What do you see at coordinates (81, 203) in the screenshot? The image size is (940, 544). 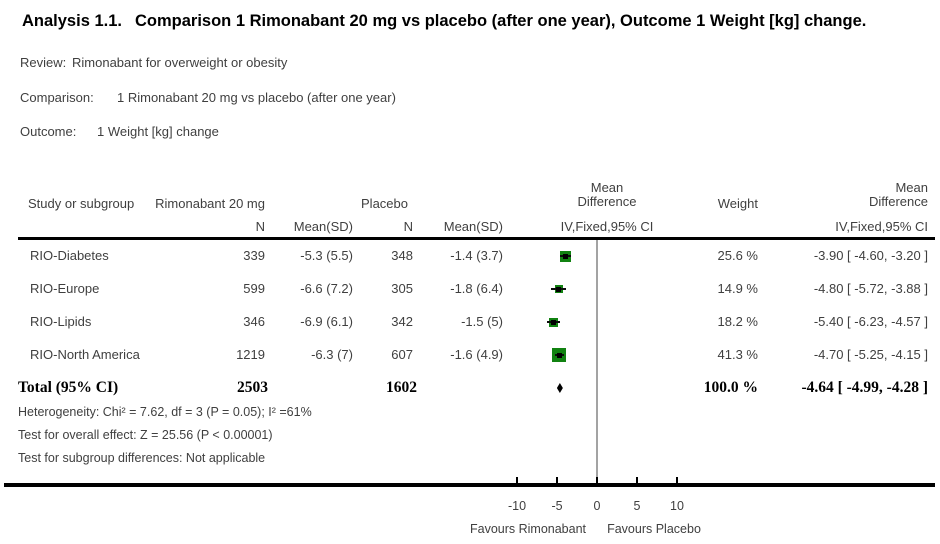 I see `col-header-study: Study or subgroup` at bounding box center [81, 203].